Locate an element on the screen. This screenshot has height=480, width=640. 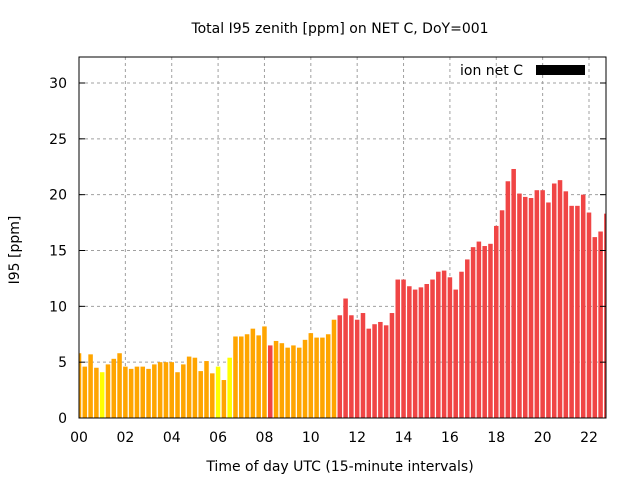
x-tick-label: 18 is located at coordinates (496, 438).